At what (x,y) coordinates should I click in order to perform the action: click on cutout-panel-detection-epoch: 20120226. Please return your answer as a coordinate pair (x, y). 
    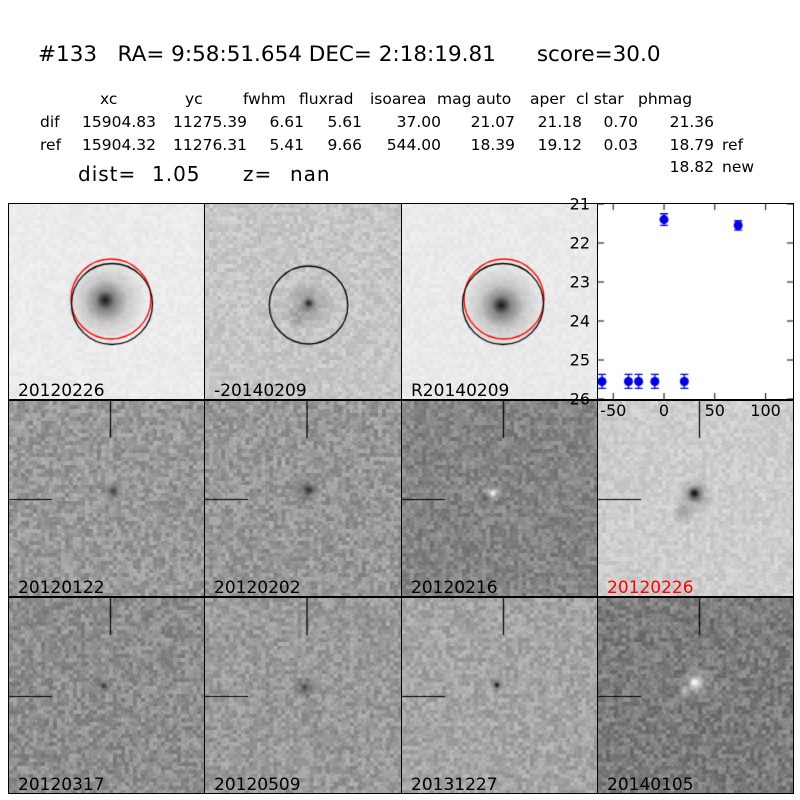
    Looking at the image, I should click on (695, 499).